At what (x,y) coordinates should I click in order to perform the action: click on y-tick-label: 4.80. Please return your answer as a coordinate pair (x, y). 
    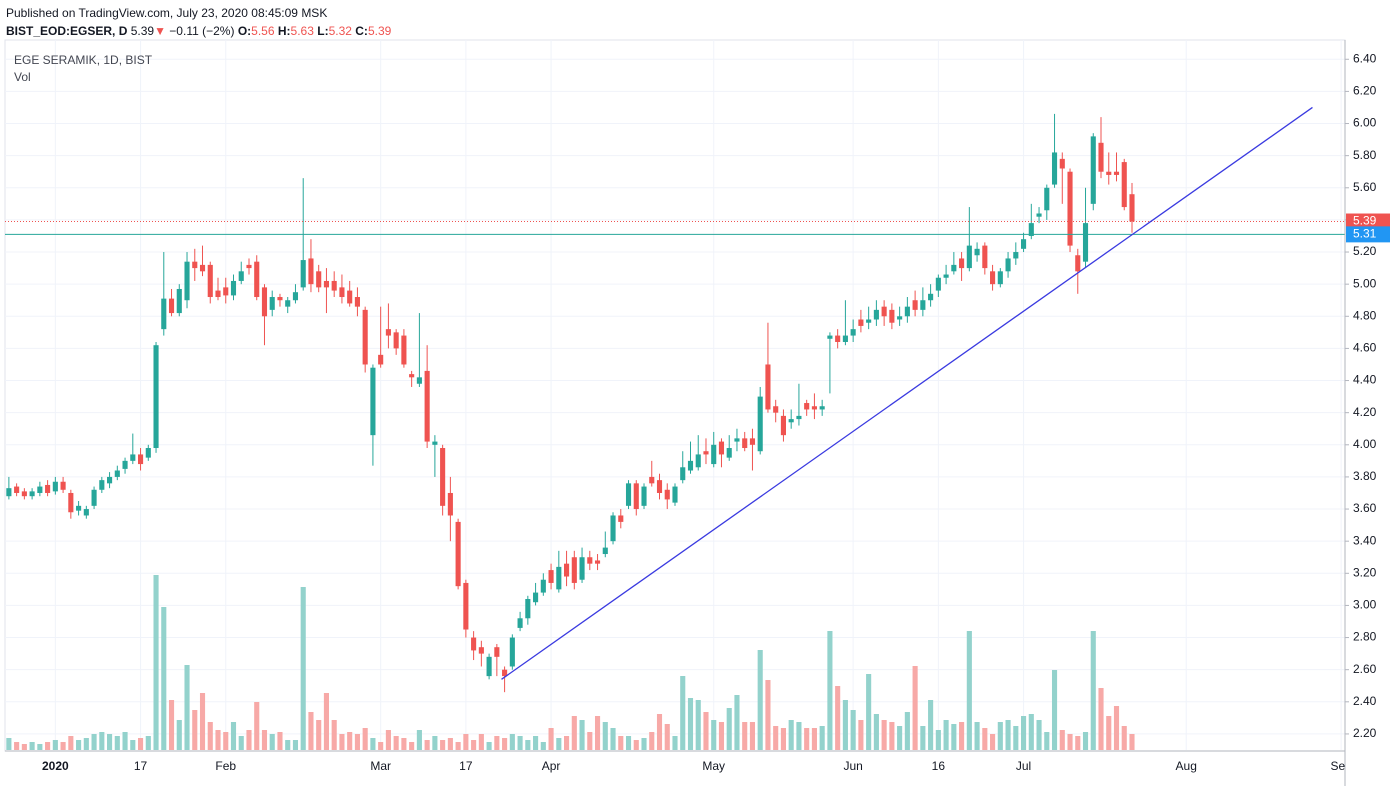
    Looking at the image, I should click on (1365, 315).